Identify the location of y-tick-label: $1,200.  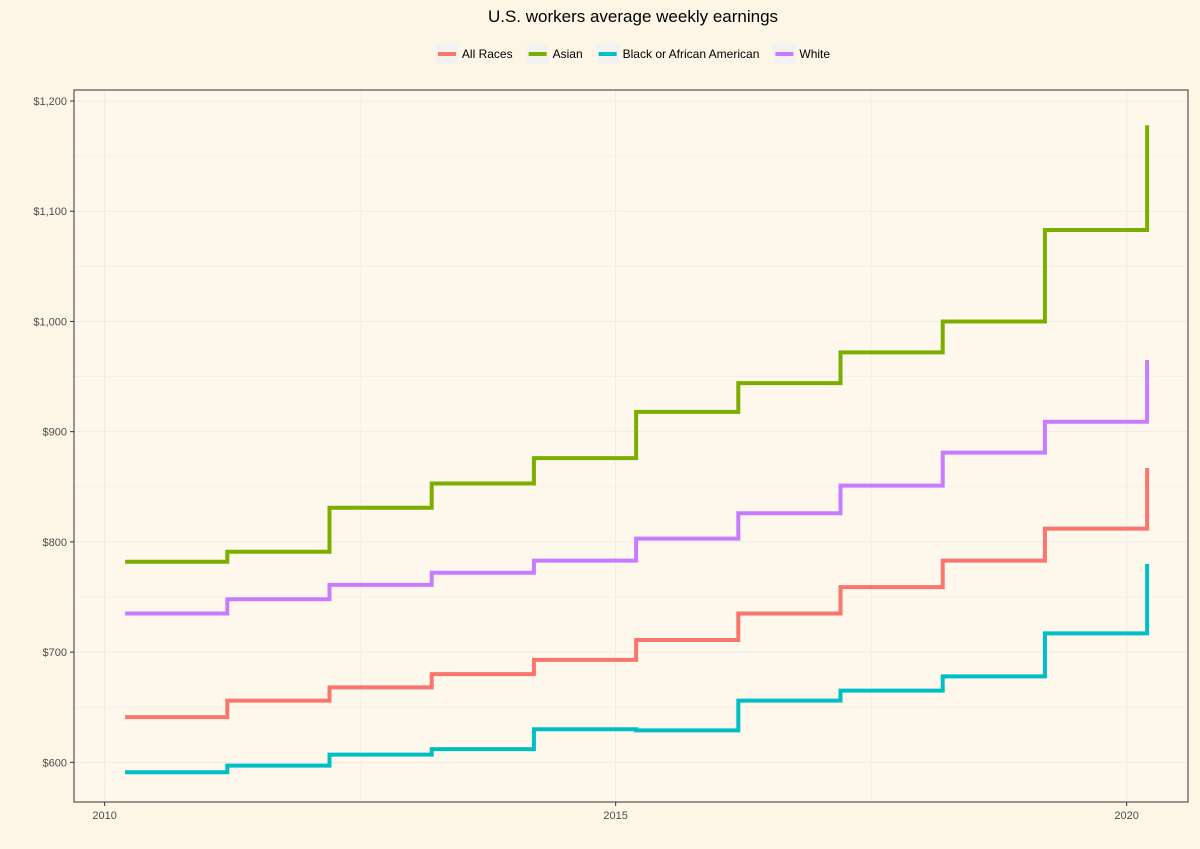
(50, 102).